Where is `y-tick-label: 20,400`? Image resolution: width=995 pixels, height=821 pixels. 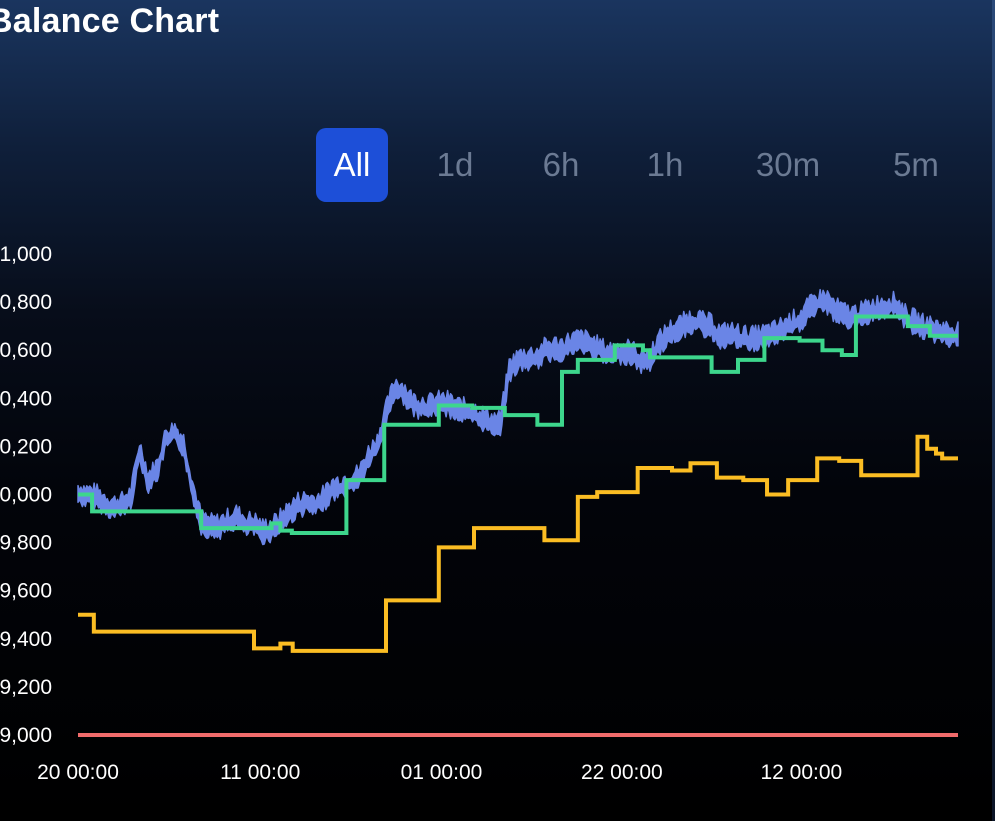
y-tick-label: 20,400 is located at coordinates (26, 398).